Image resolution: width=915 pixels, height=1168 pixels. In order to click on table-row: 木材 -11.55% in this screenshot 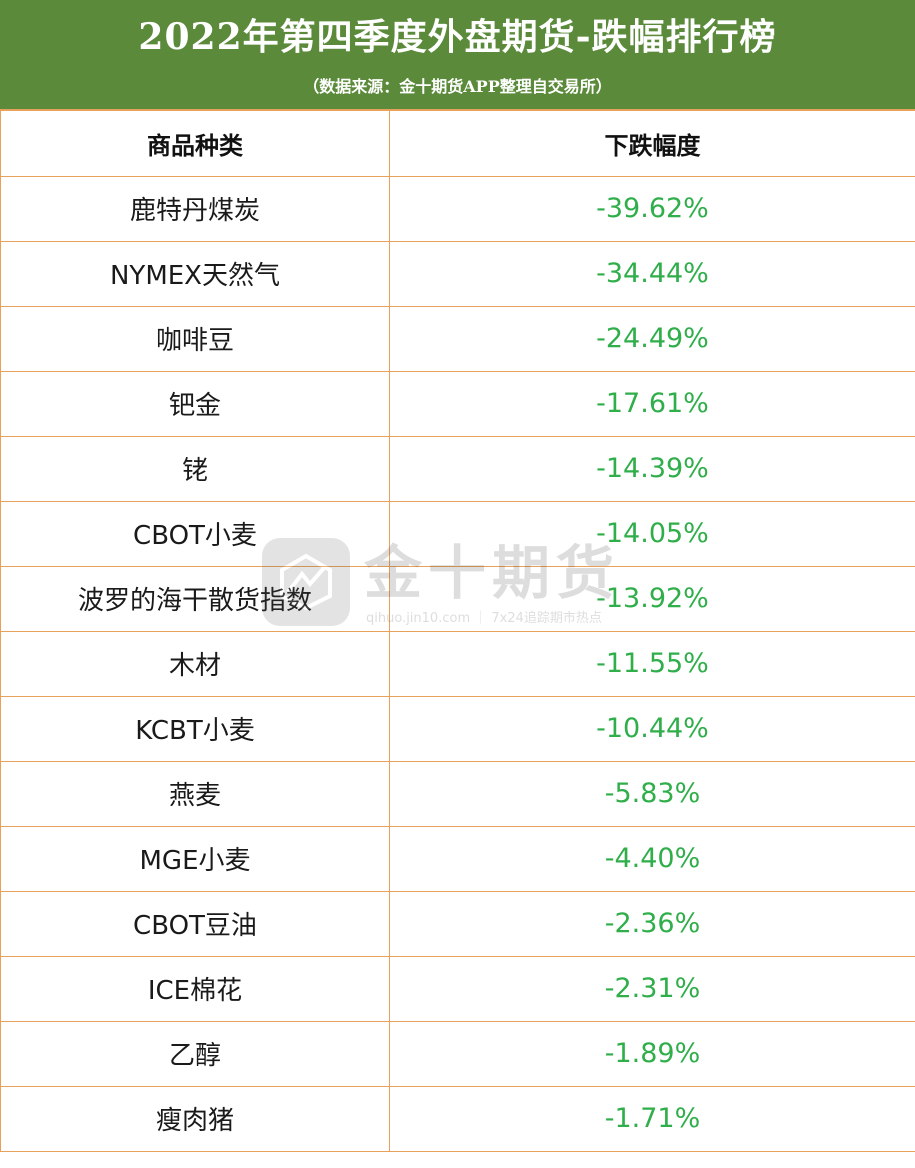, I will do `click(457, 663)`.